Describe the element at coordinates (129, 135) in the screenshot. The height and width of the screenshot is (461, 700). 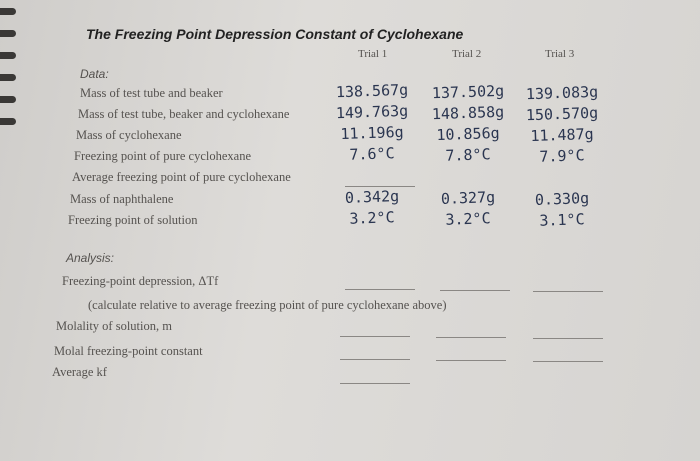
I see `row-label: Mass of cyclohexane` at that location.